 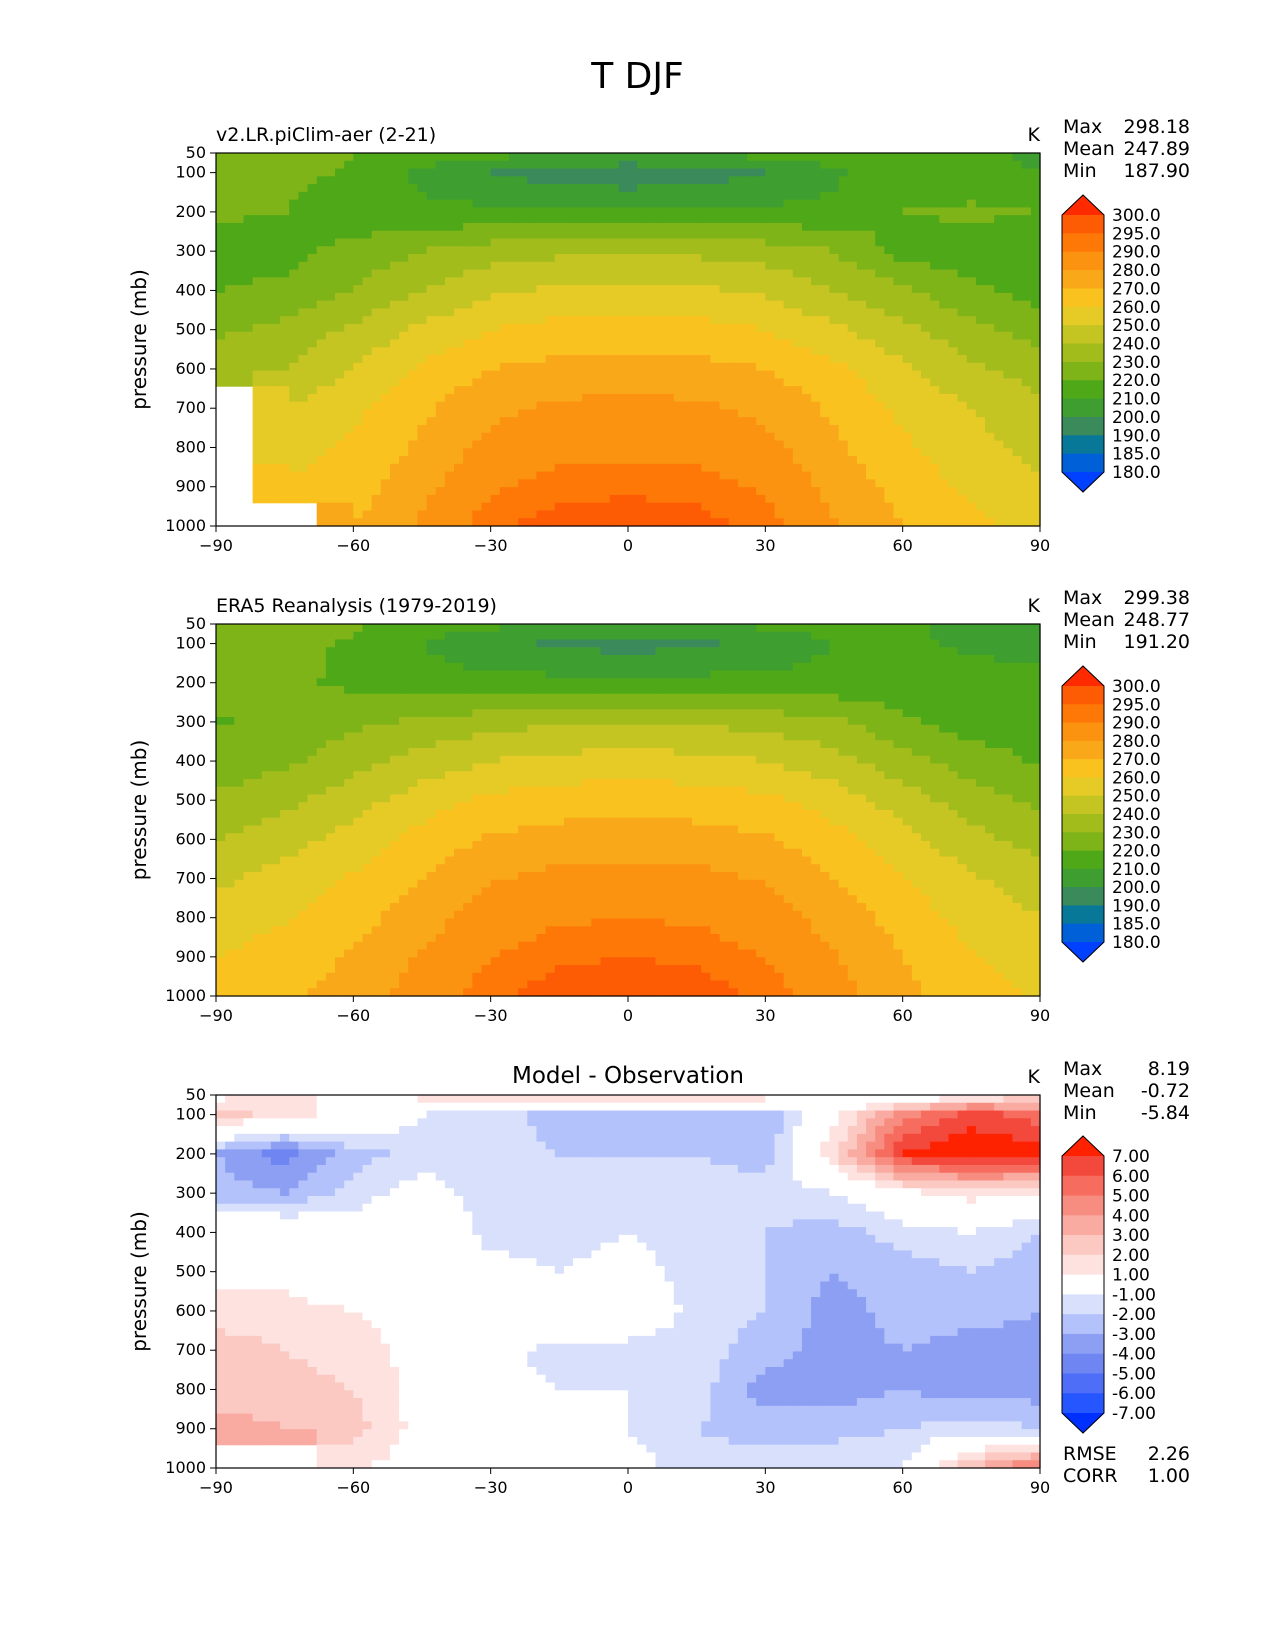 What do you see at coordinates (628, 545) in the screenshot?
I see `x-tick-label: 0` at bounding box center [628, 545].